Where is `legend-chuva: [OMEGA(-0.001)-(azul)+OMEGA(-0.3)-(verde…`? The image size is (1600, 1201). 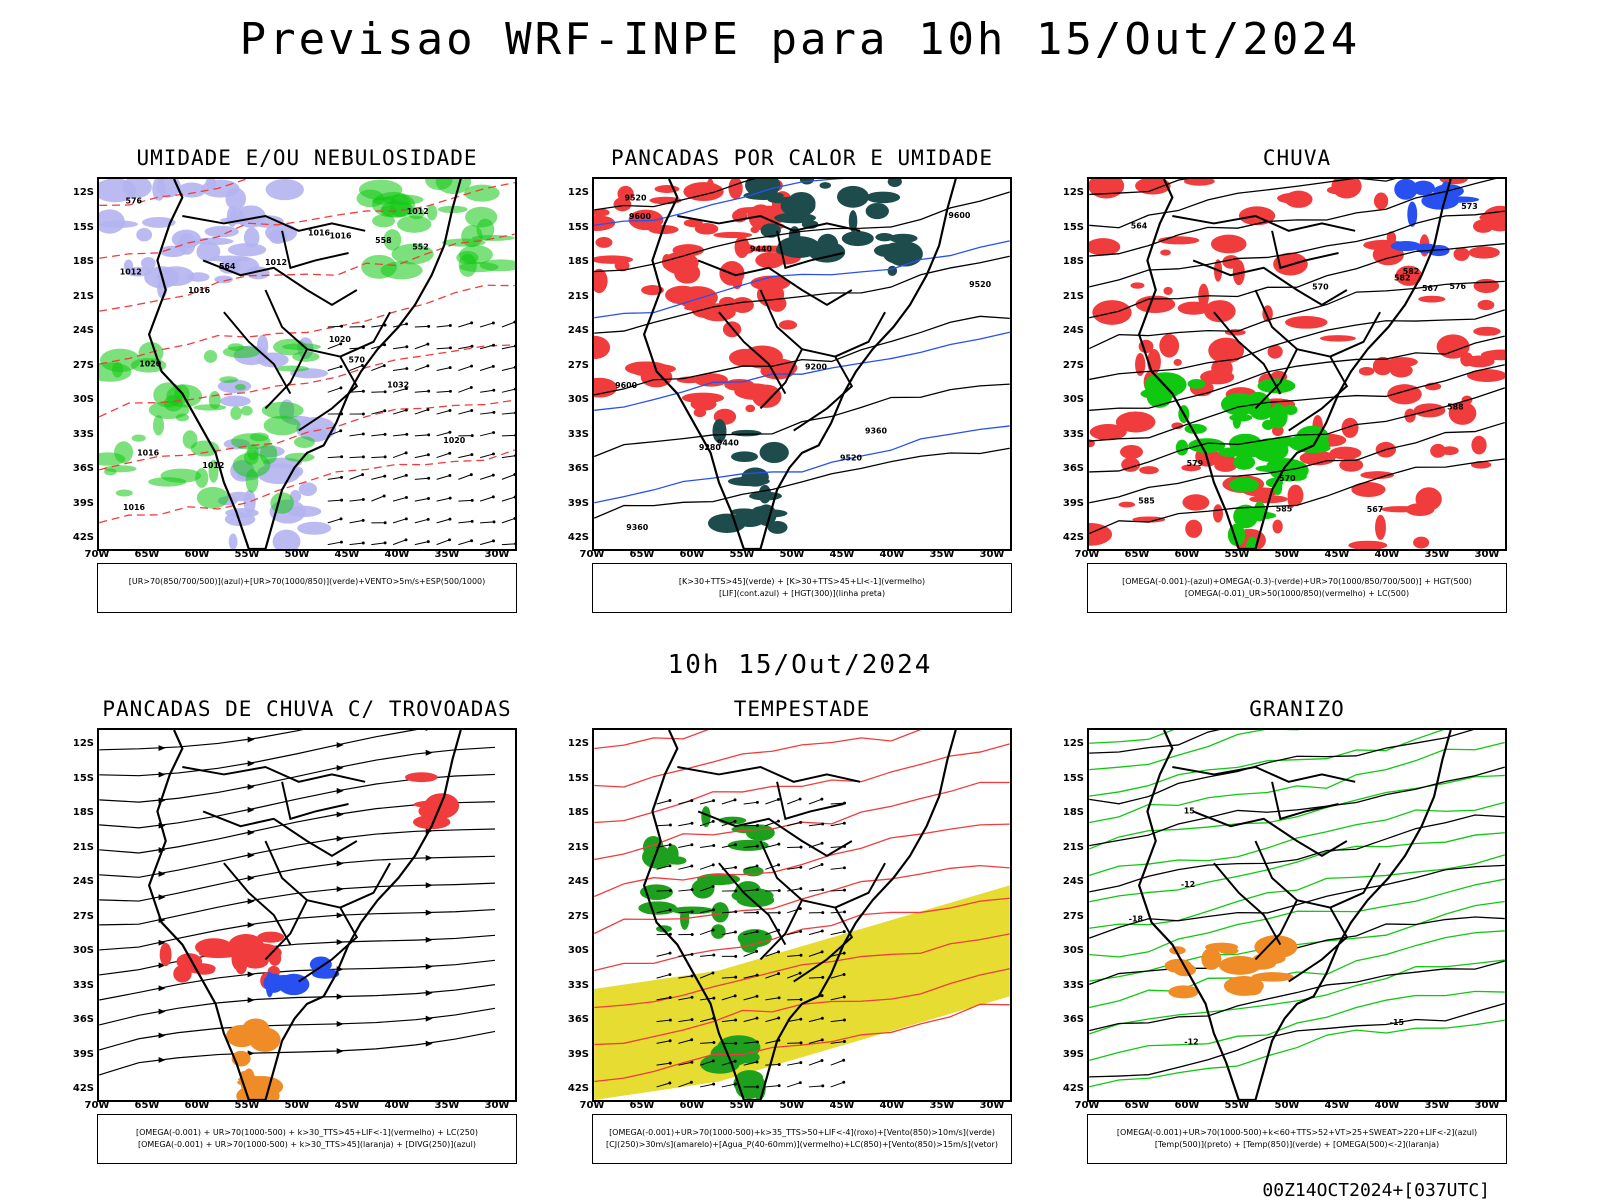 legend-chuva: [OMEGA(-0.001)-(azul)+OMEGA(-0.3)-(verde… is located at coordinates (1297, 588).